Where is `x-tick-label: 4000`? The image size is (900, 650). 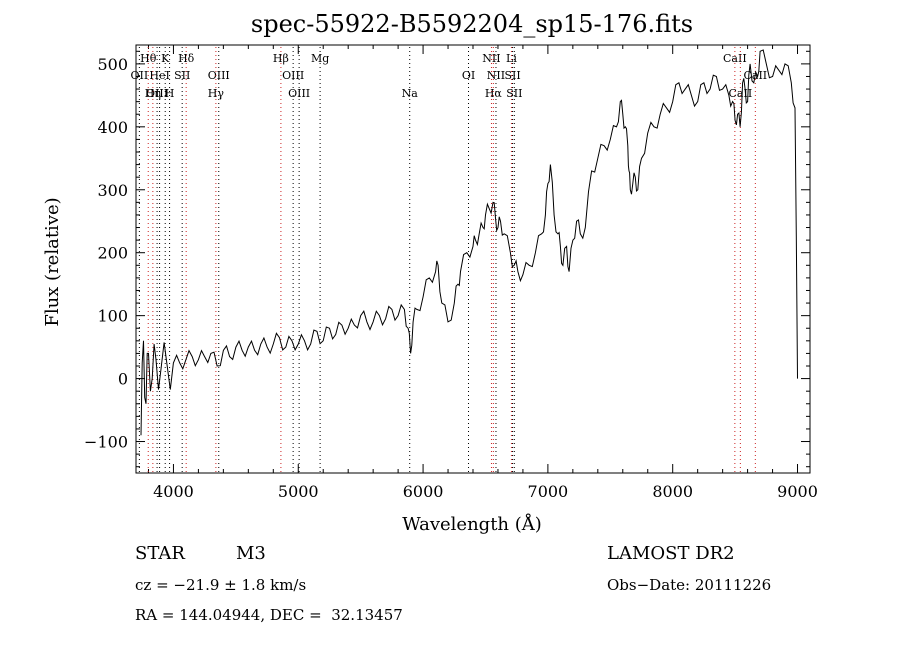 x-tick-label: 4000 is located at coordinates (173, 491).